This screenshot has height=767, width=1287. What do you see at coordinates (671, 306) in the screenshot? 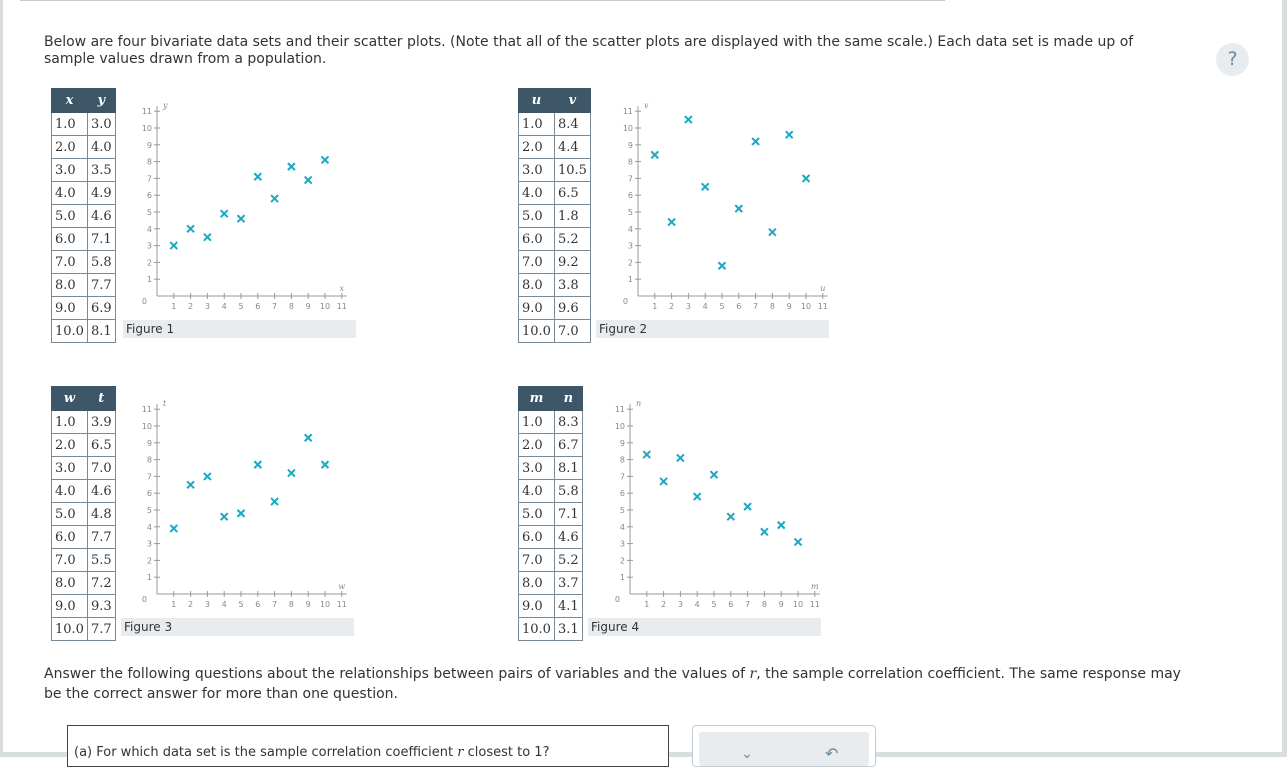
I see `x-tick-label: 2` at bounding box center [671, 306].